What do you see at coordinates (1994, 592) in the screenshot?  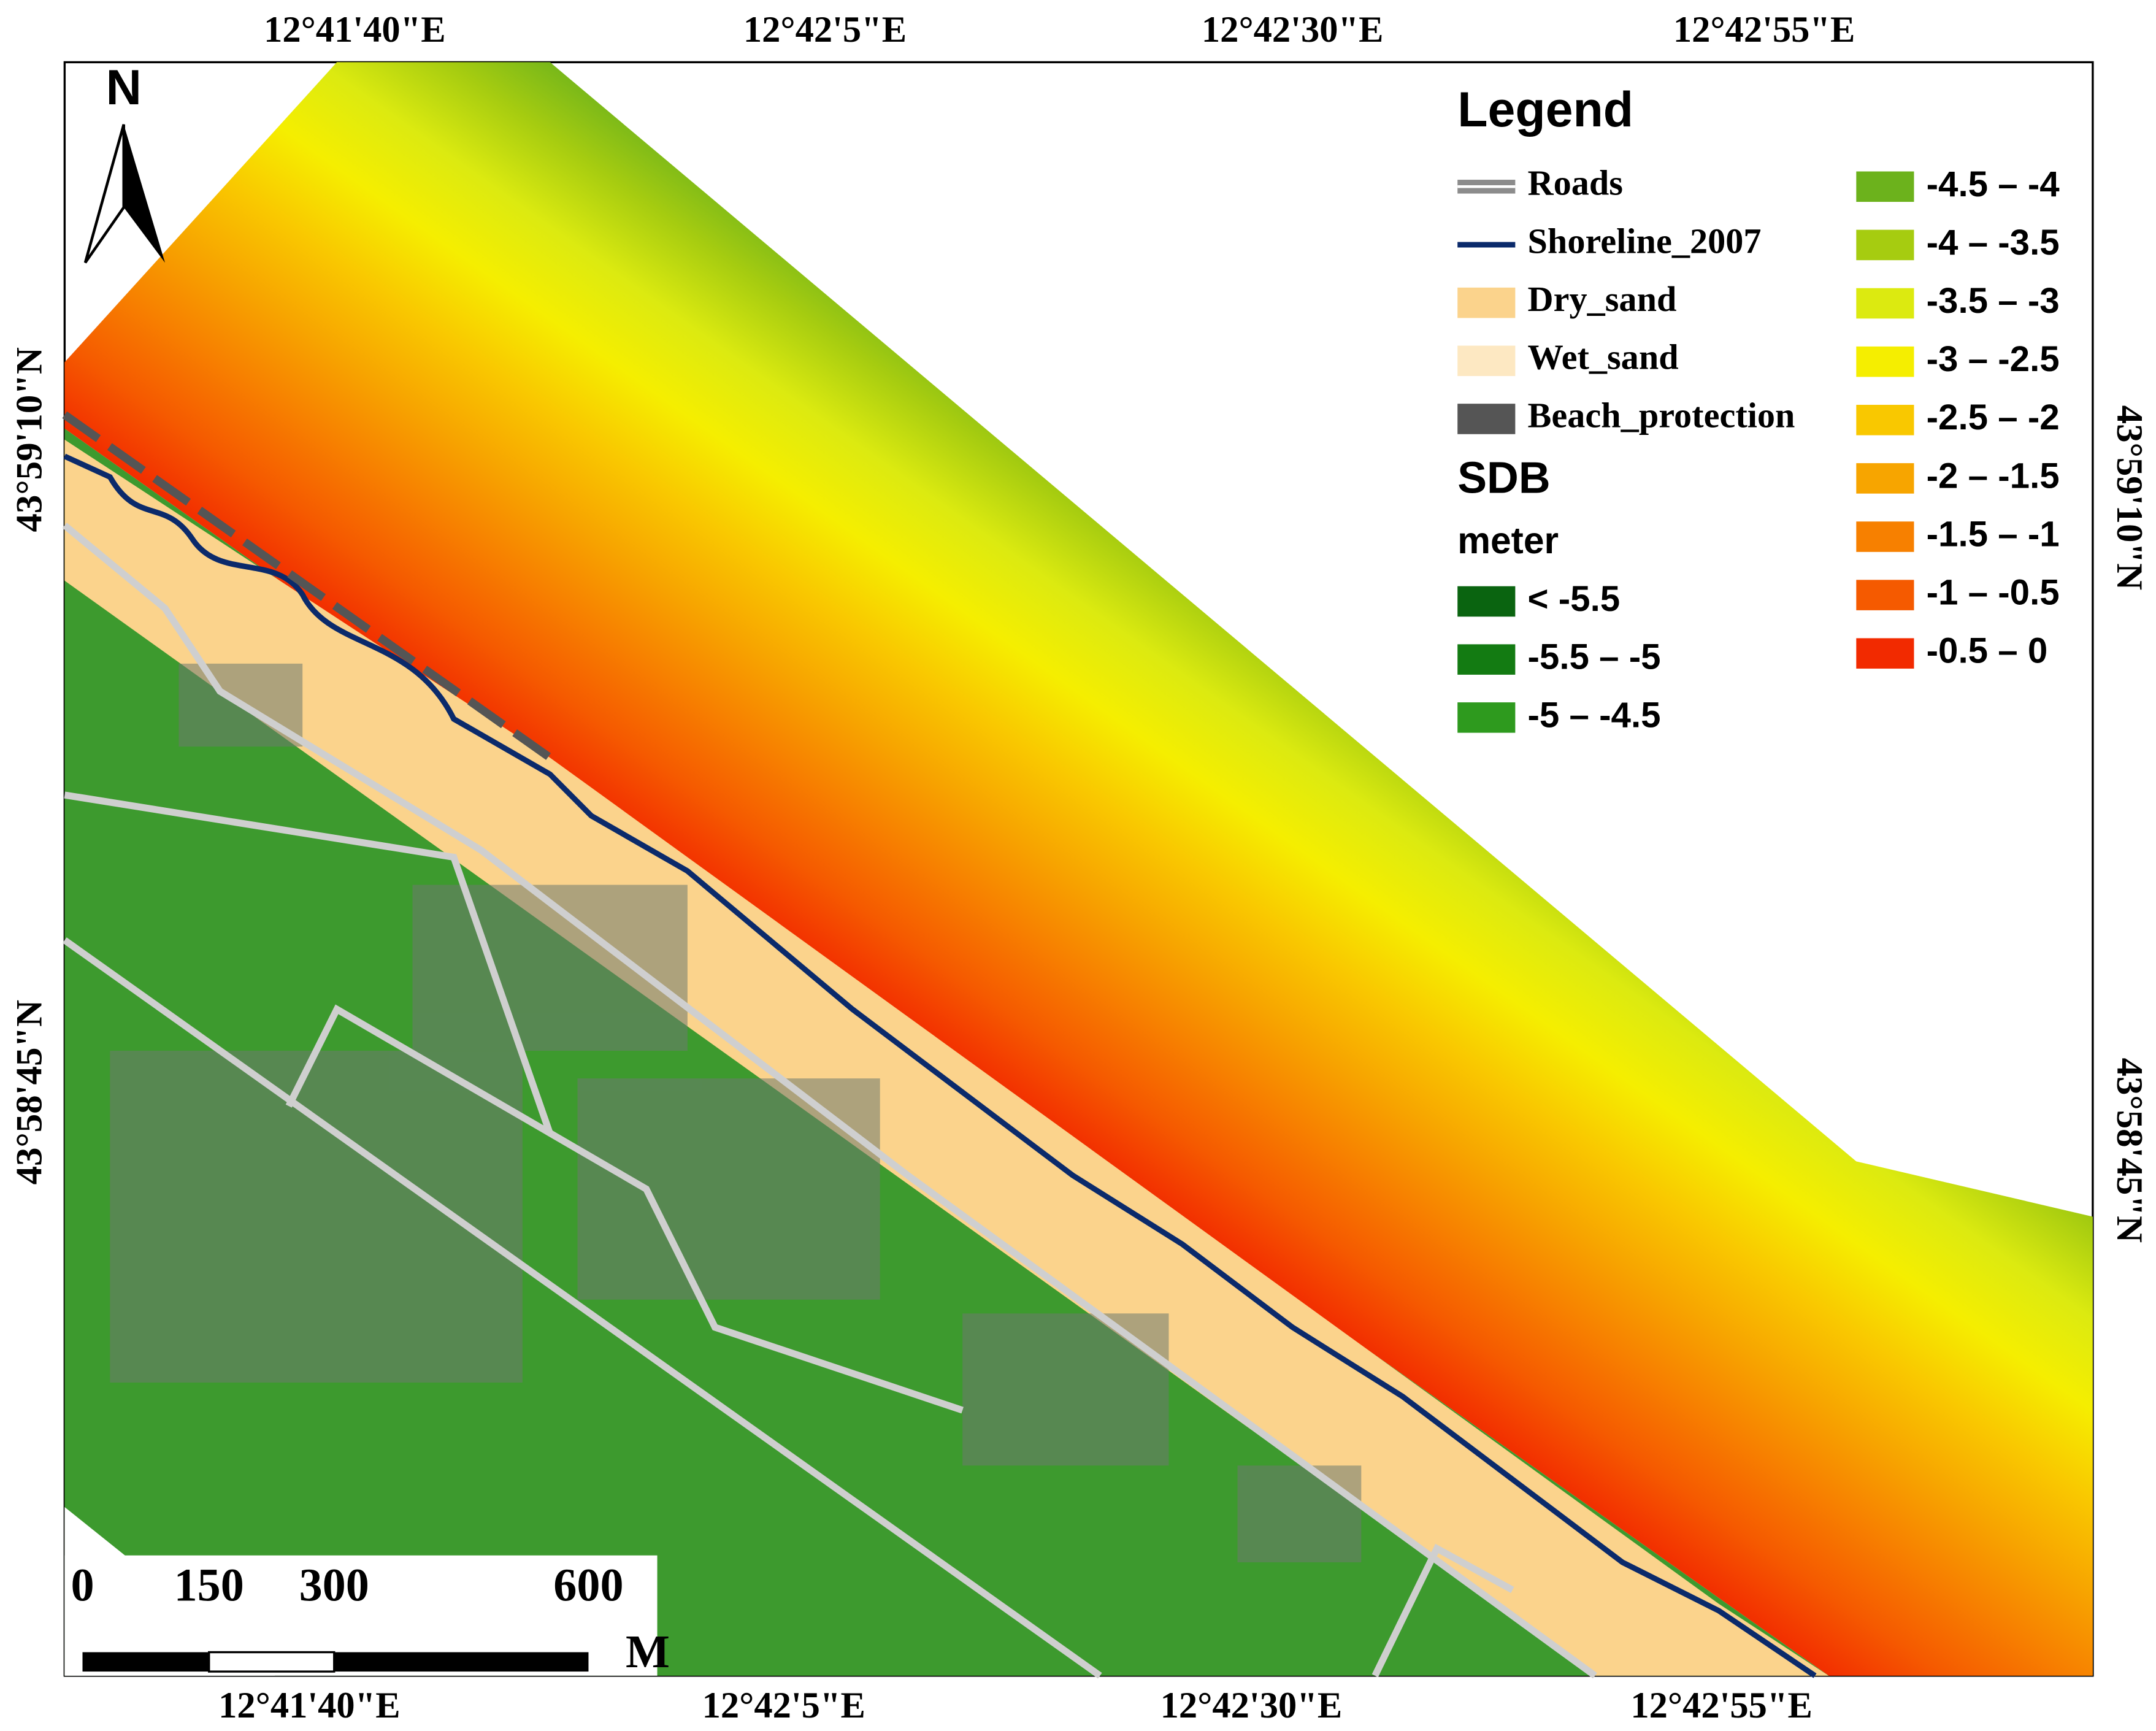 I see `legend-label: -1 – -0.5` at bounding box center [1994, 592].